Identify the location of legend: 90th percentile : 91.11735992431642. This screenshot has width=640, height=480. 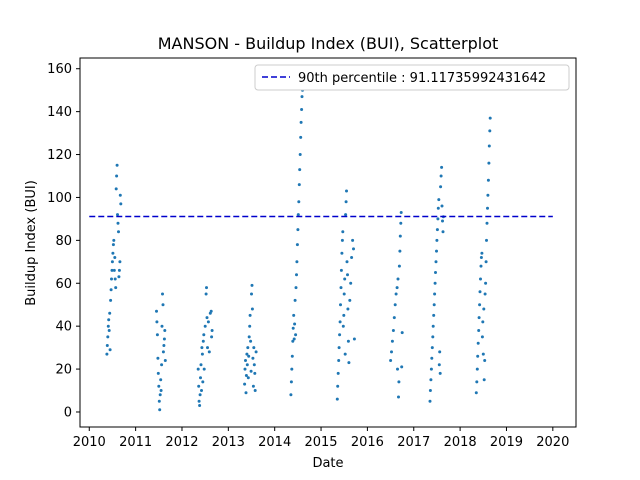
(412, 77).